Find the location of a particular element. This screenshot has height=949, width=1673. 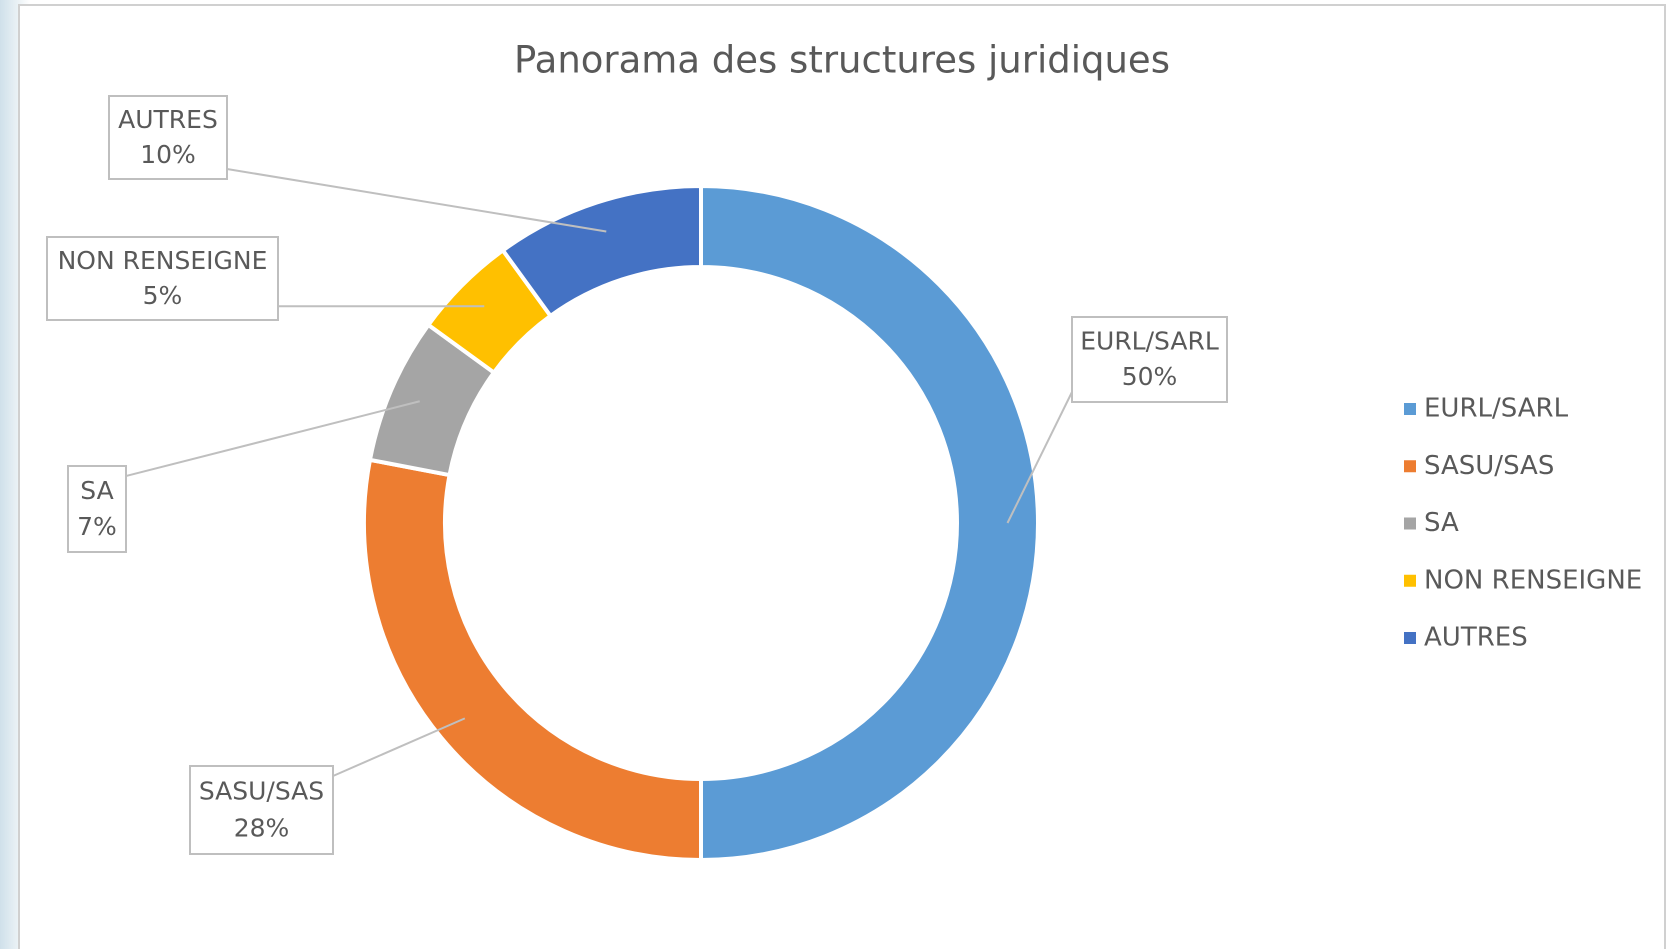

data-label-name: NON RENSEIGNE is located at coordinates (163, 260).